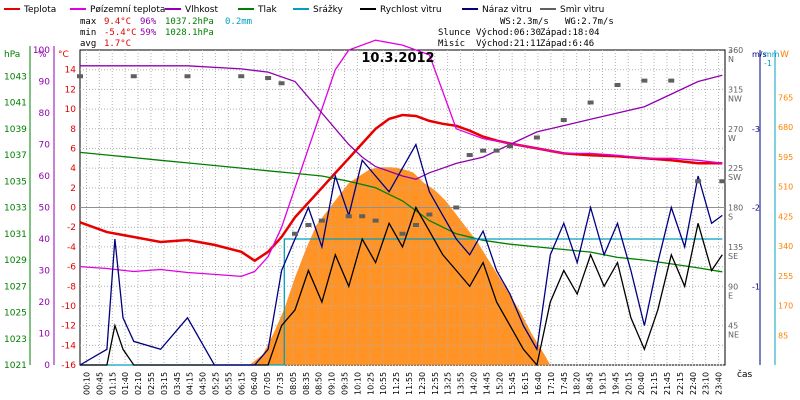  I want to click on time-tick-label: 12:30, so click(422, 383).